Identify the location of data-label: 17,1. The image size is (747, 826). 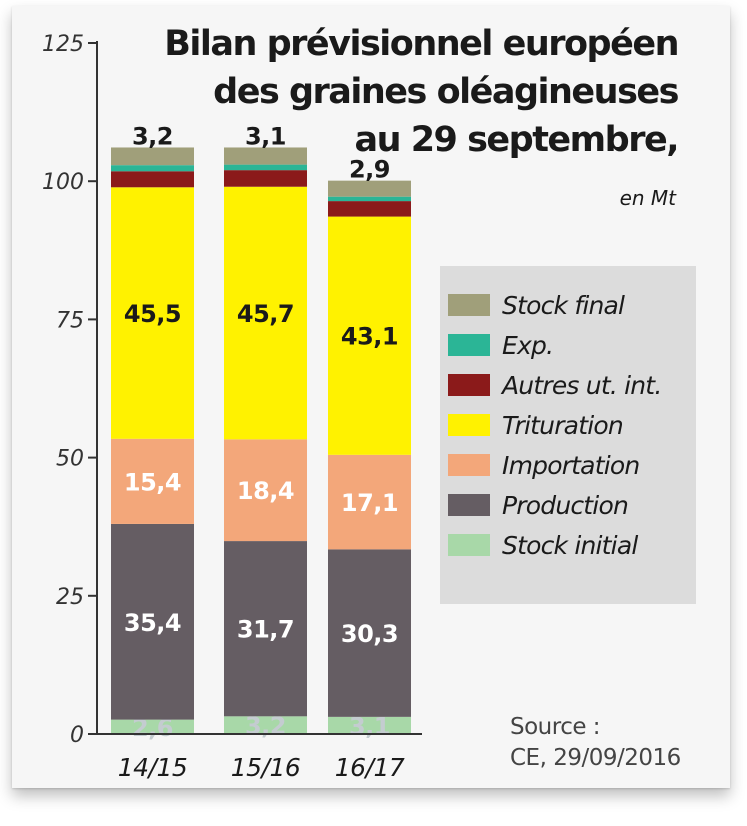
(369, 503).